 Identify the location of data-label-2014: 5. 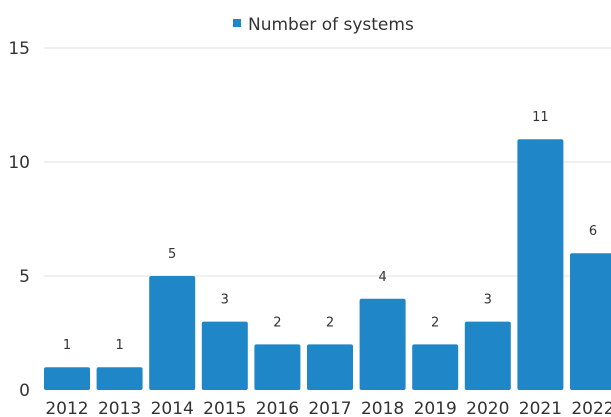
(172, 254).